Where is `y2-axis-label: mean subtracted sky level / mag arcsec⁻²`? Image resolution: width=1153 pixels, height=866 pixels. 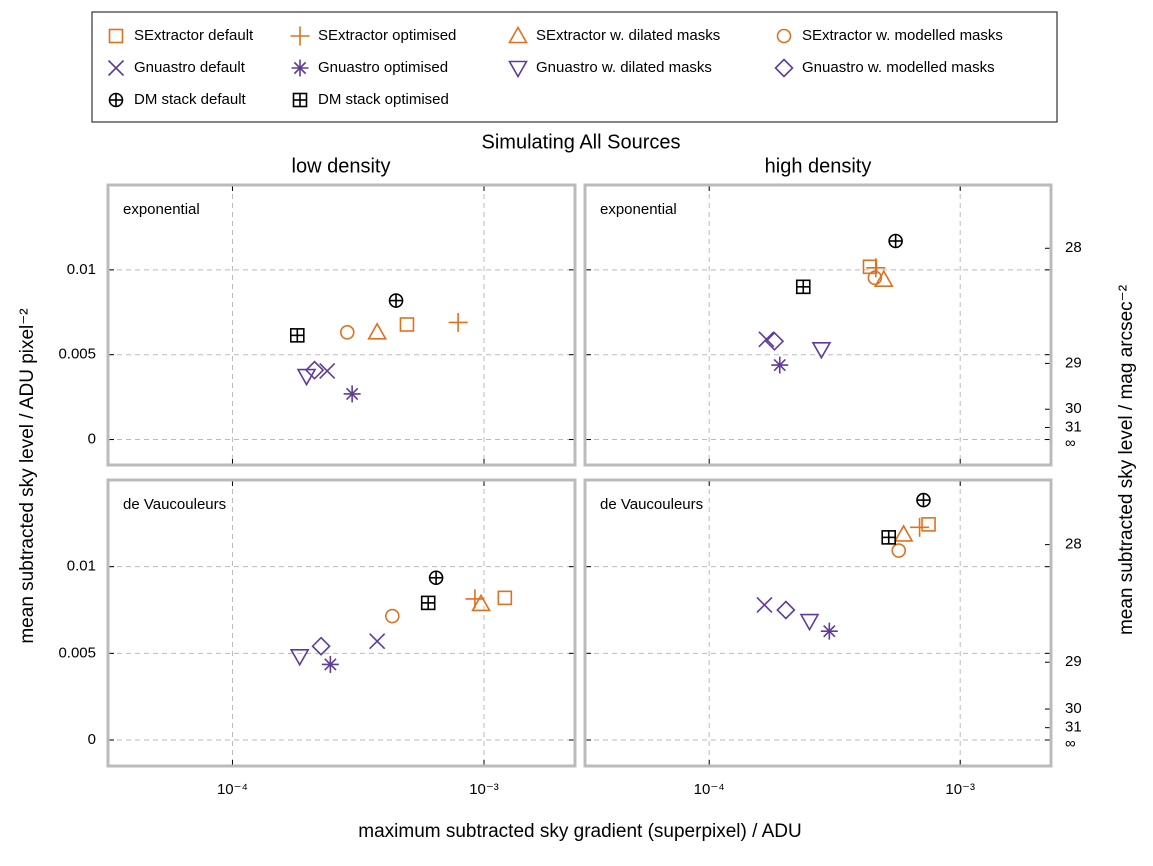 y2-axis-label: mean subtracted sky level / mag arcsec⁻² is located at coordinates (1126, 460).